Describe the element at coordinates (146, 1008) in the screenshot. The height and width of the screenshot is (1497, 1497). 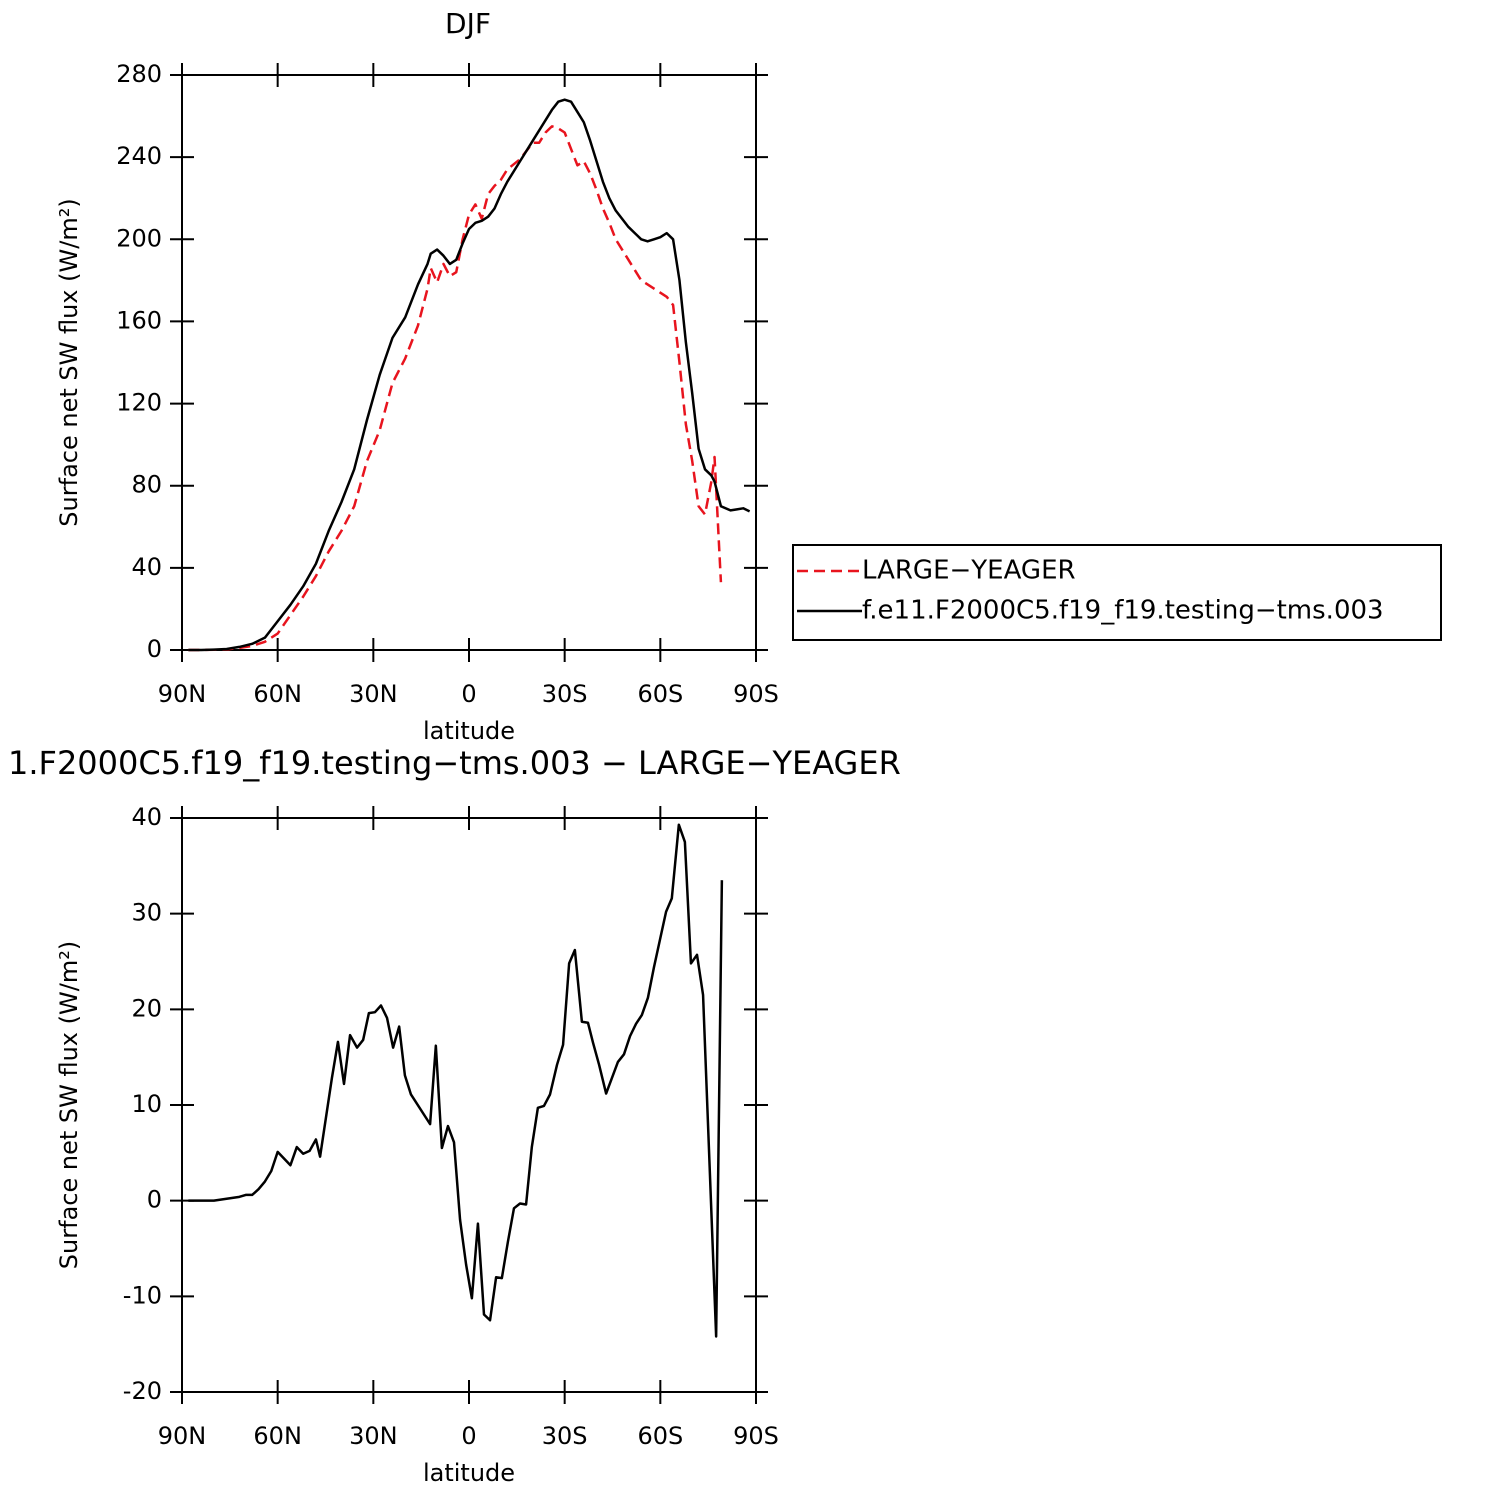
I see `y-tick-label: 20` at that location.